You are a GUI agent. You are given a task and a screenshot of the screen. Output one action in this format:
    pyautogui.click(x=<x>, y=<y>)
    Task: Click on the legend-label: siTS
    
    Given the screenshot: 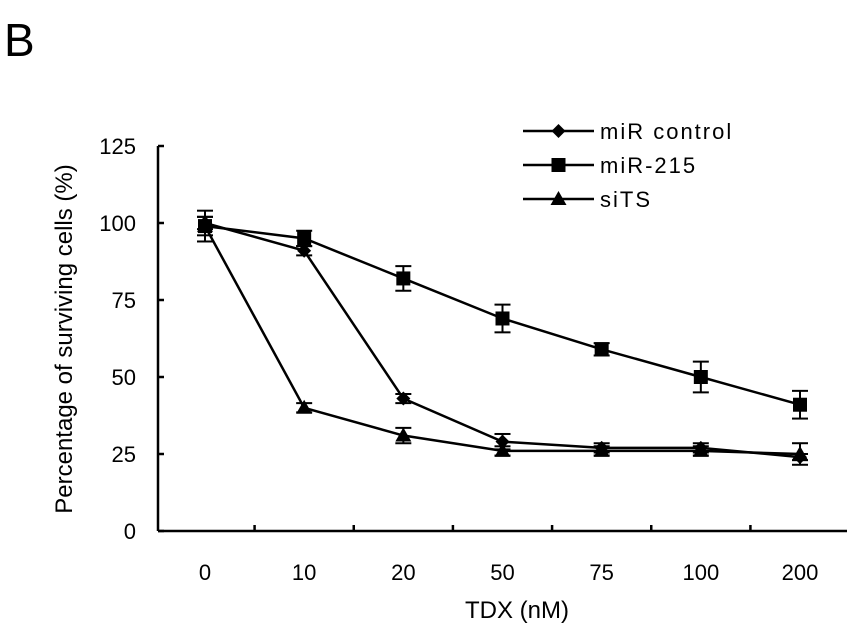 What is the action you would take?
    pyautogui.click(x=626, y=199)
    